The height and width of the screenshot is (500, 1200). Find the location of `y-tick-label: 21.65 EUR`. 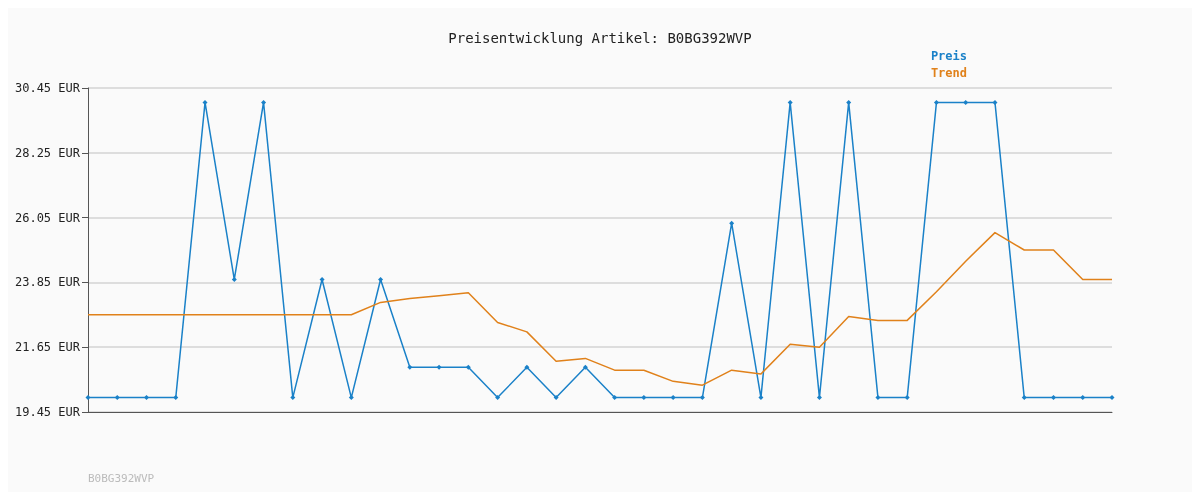

y-tick-label: 21.65 EUR is located at coordinates (47, 347).